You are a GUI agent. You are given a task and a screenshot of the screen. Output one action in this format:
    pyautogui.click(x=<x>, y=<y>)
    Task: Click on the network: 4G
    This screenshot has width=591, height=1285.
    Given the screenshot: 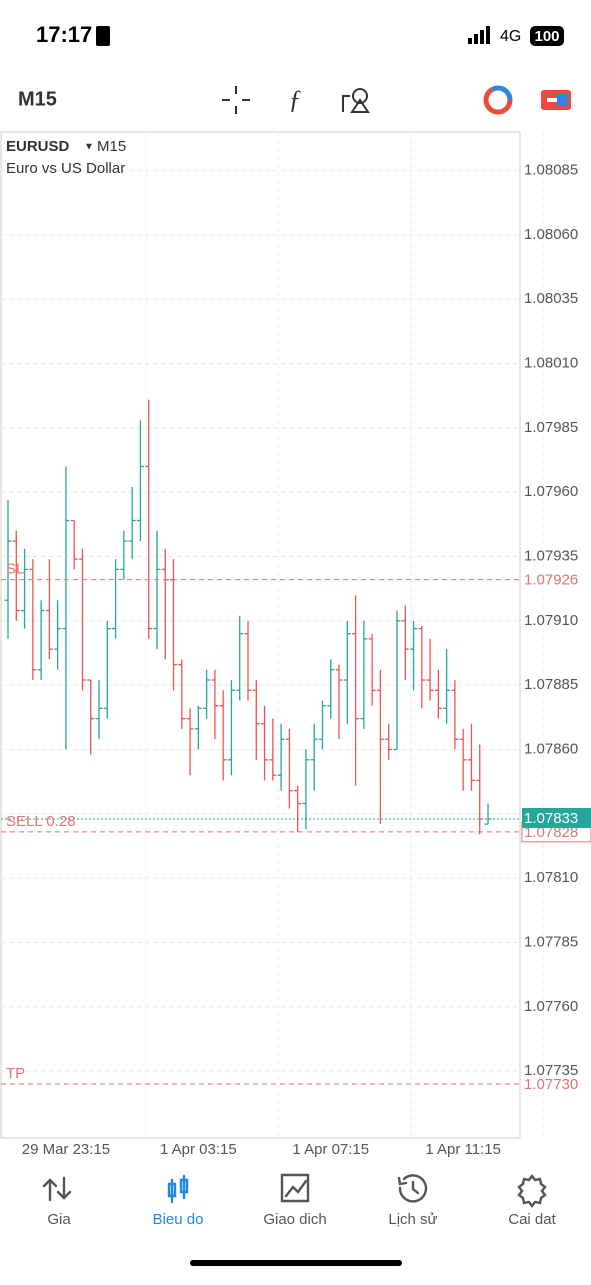 What is the action you would take?
    pyautogui.click(x=510, y=36)
    